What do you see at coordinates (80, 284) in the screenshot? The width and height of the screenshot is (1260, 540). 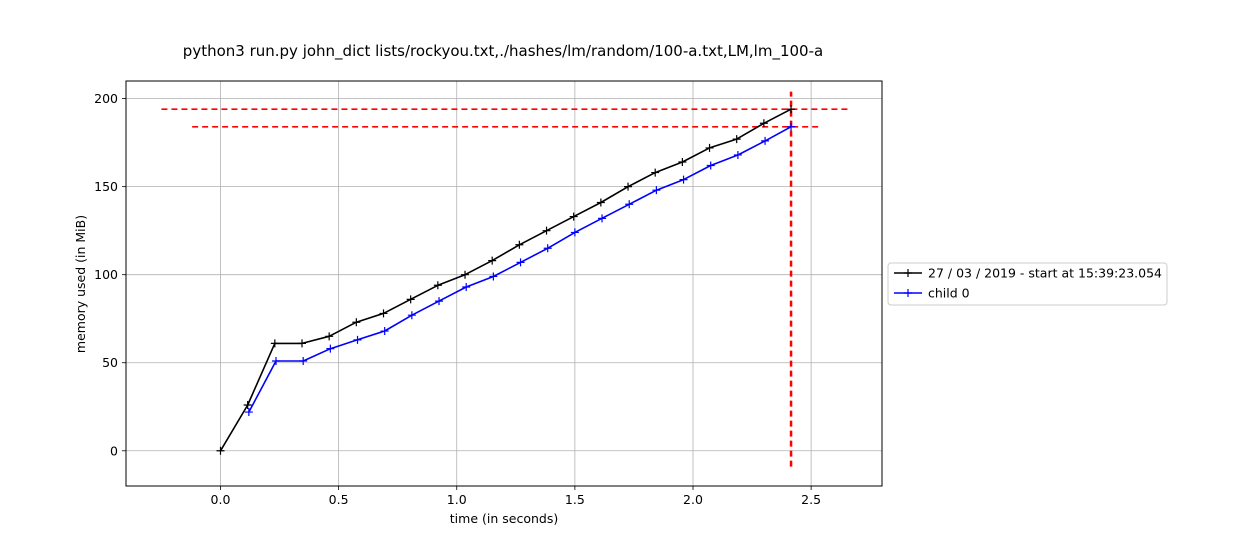 I see `y-axis-label: memory used (in MiB)` at bounding box center [80, 284].